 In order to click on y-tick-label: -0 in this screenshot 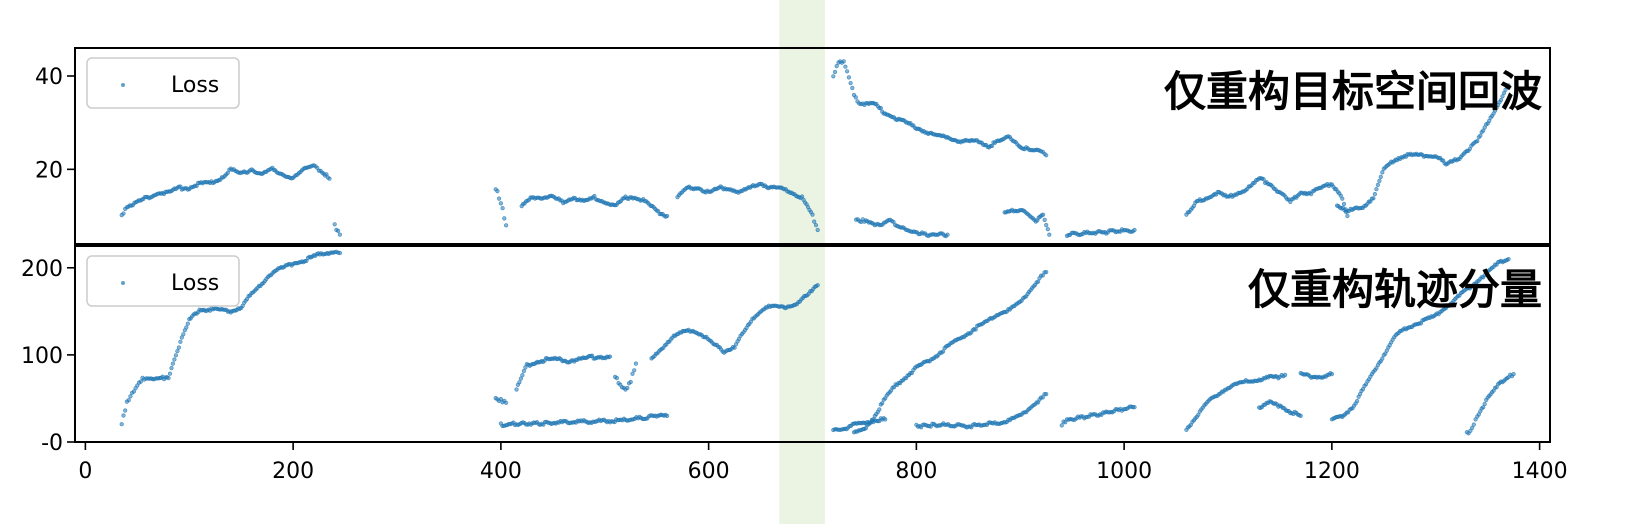, I will do `click(52, 443)`.